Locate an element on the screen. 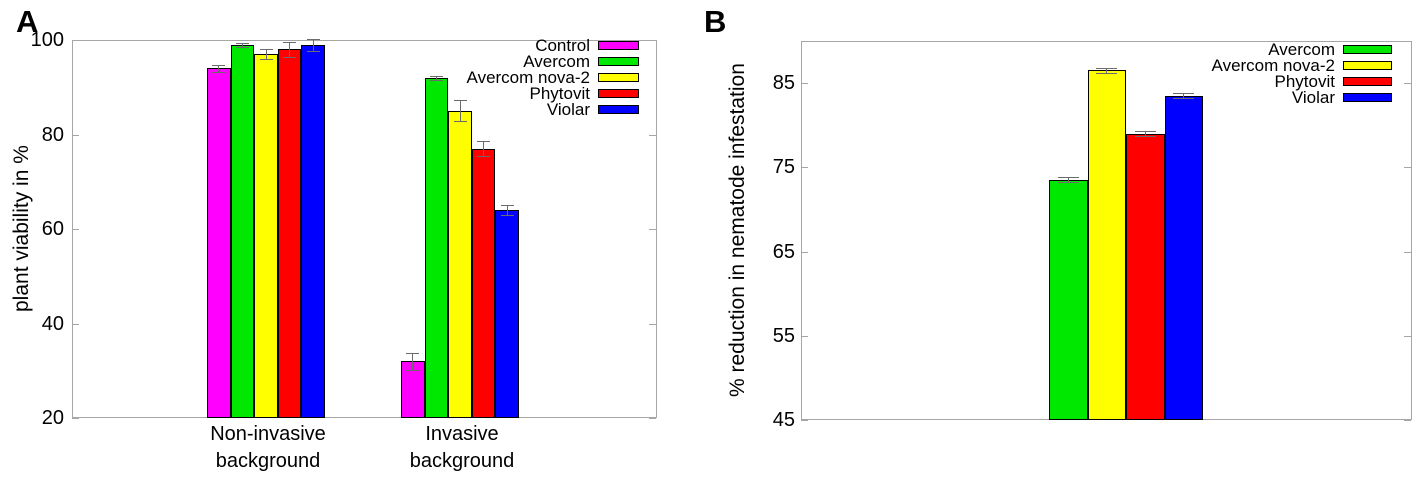 The image size is (1418, 477). y-tick-label: 60 is located at coordinates (52, 229).